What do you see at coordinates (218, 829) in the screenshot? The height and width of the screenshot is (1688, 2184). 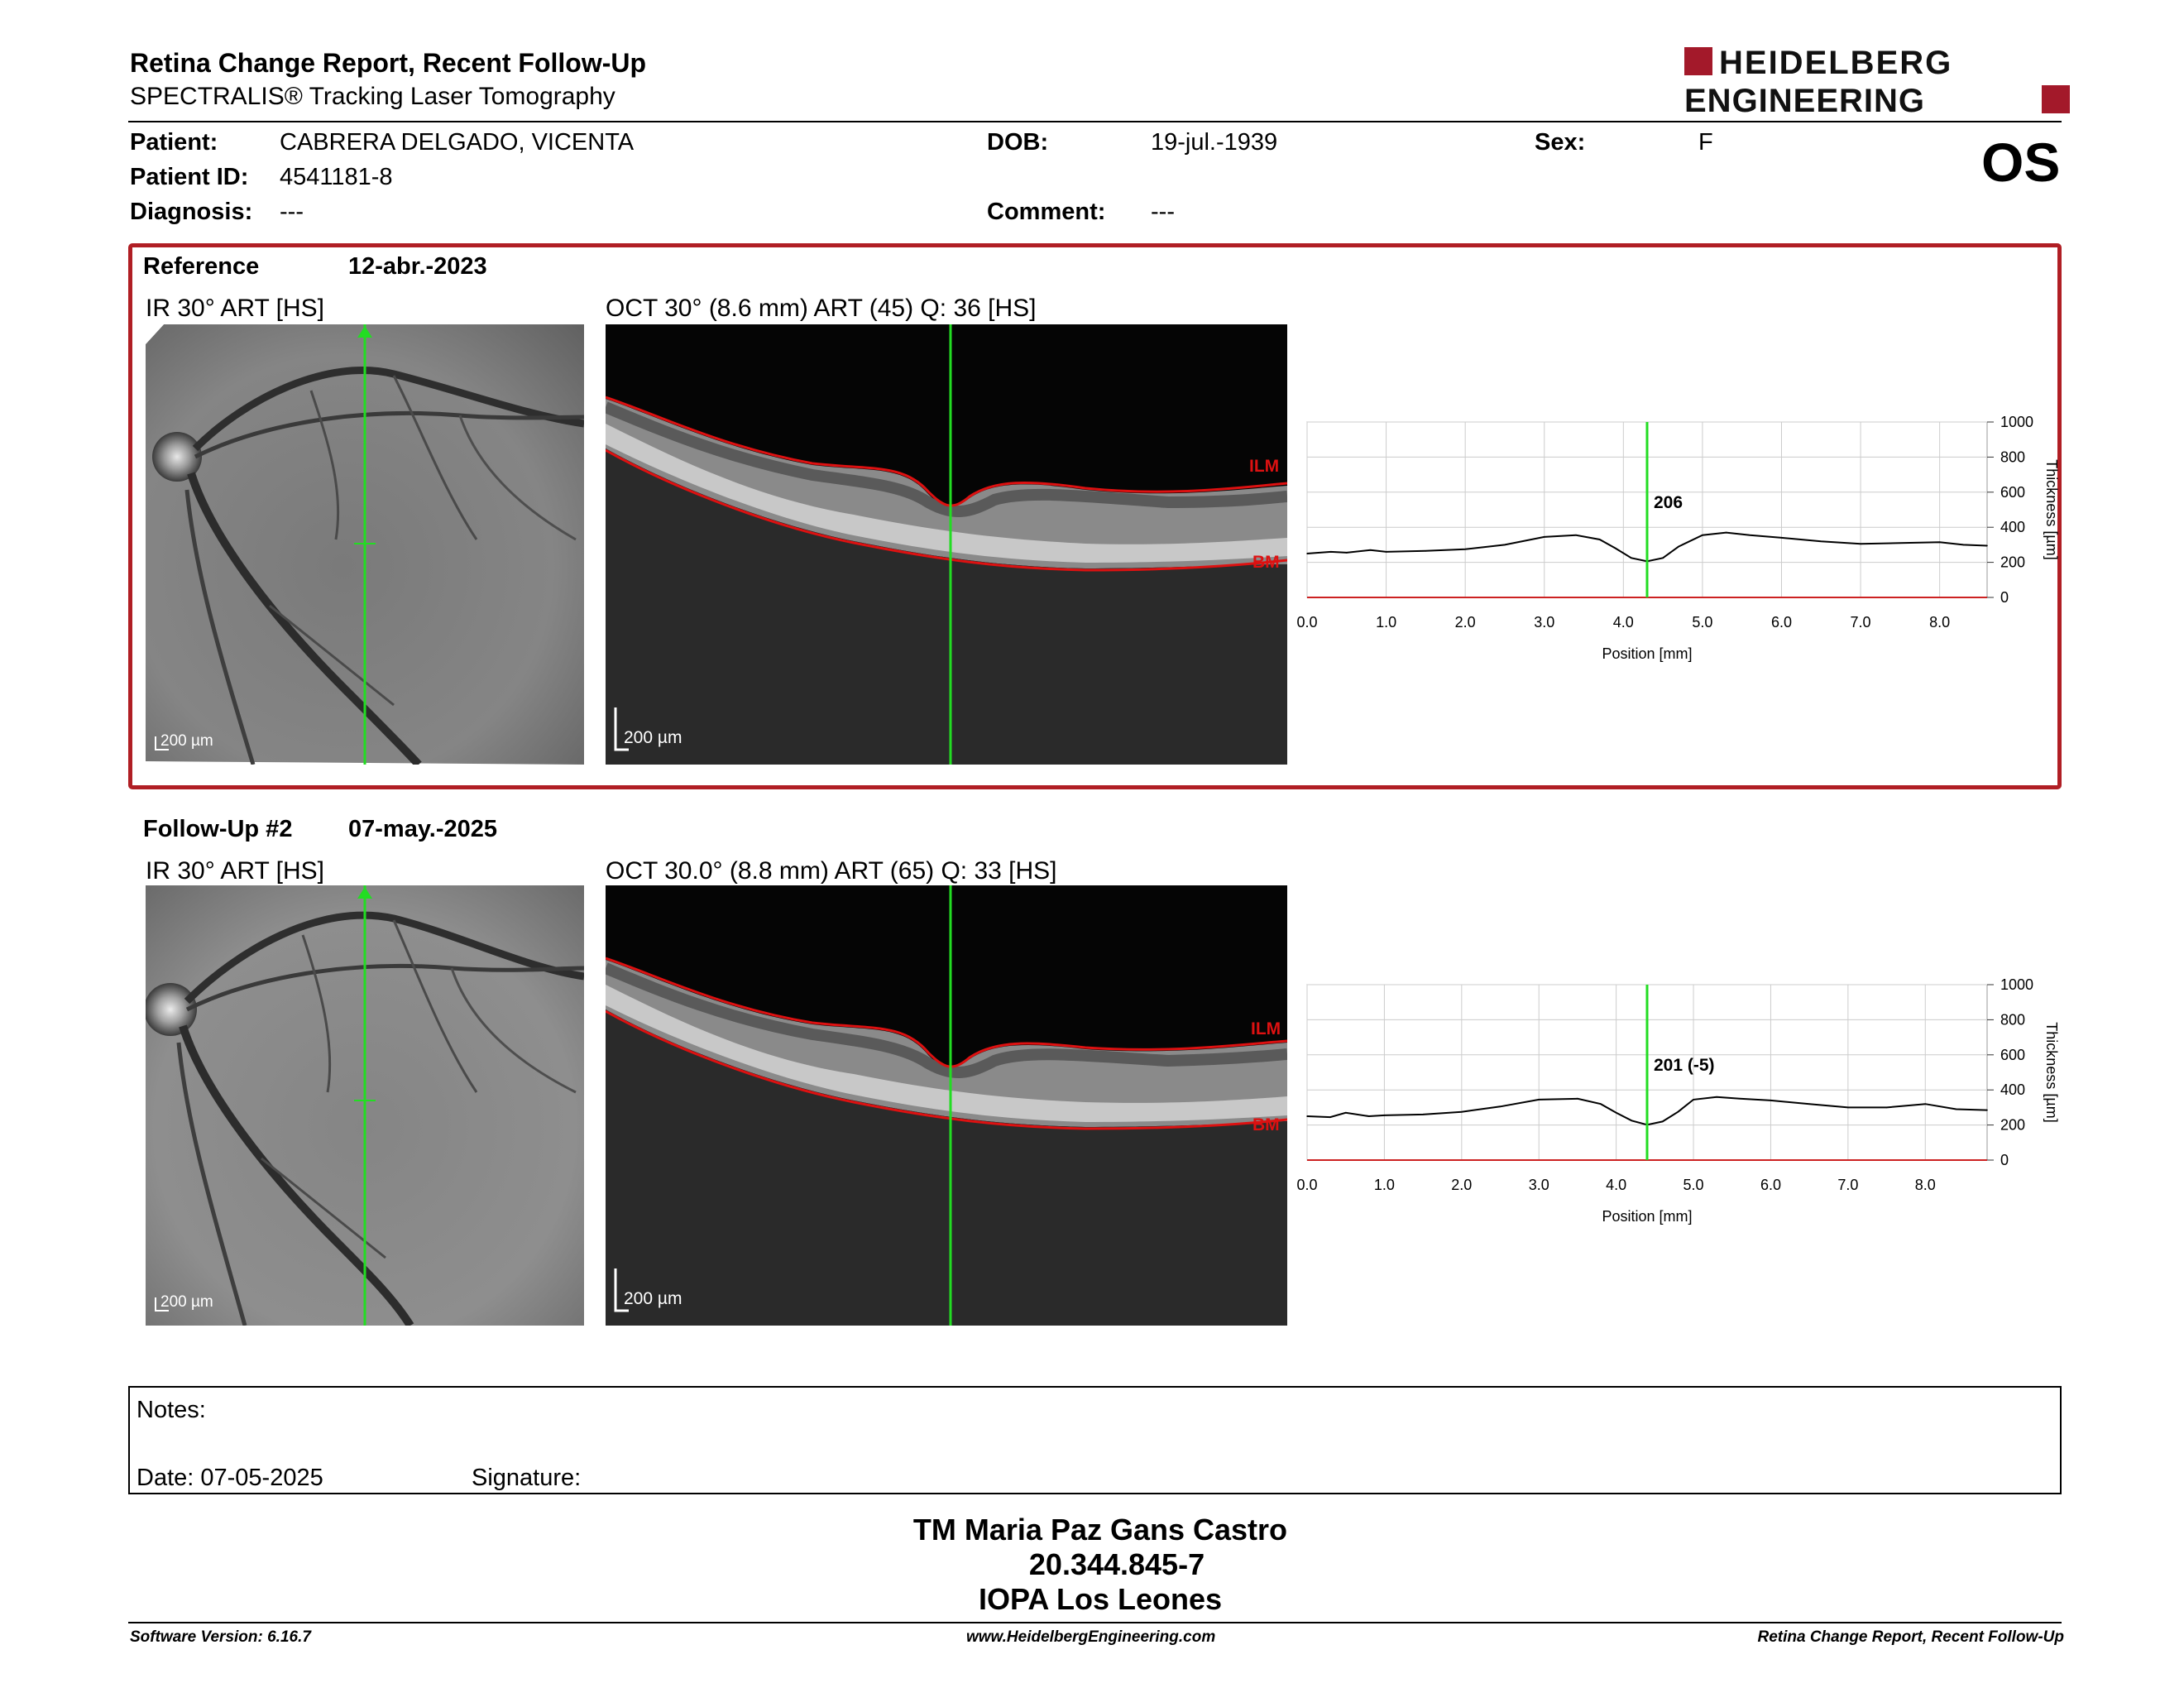 I see `followup-label: Follow-Up #2` at bounding box center [218, 829].